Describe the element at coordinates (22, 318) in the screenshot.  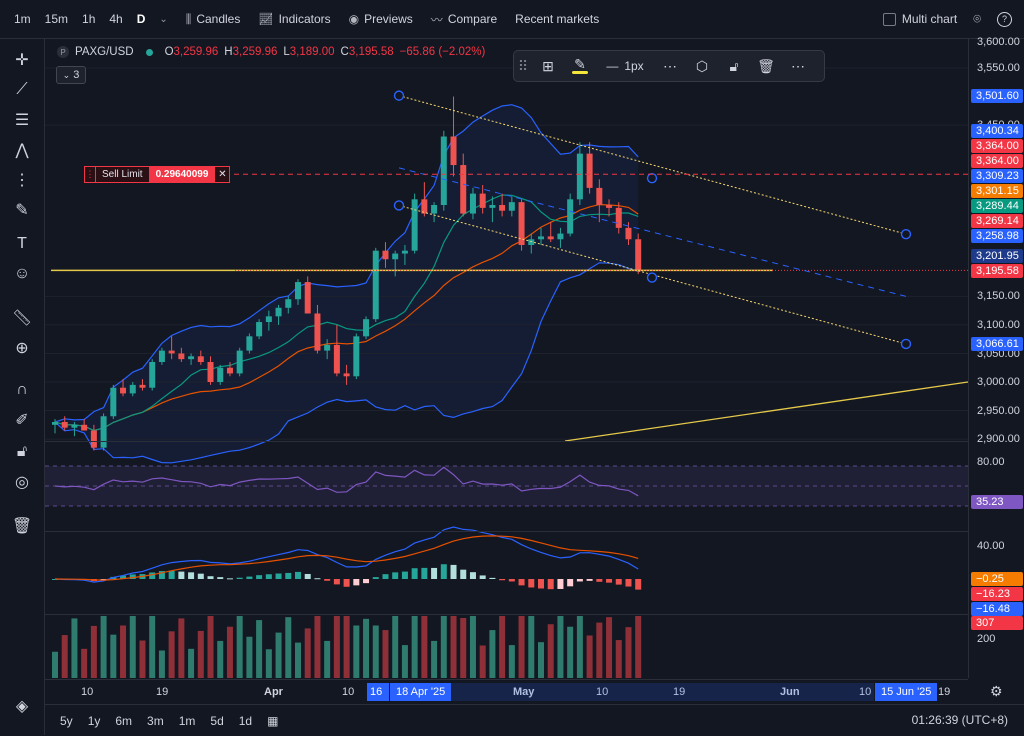
I see `ruler-icon: 📏︎` at that location.